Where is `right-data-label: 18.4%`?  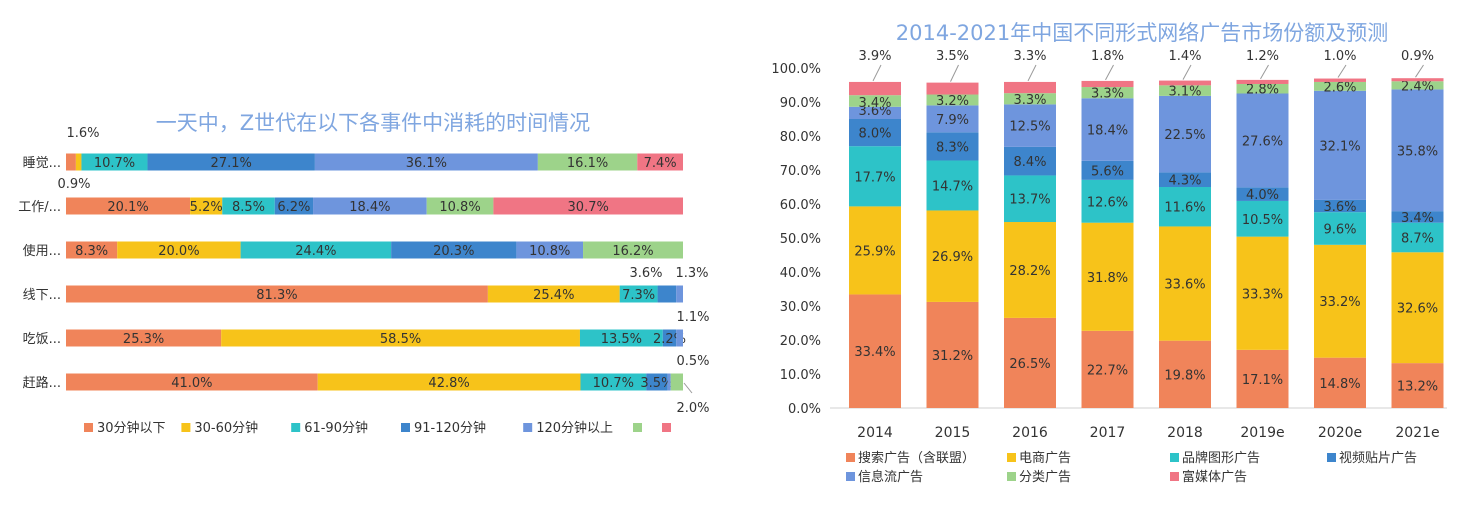
right-data-label: 18.4% is located at coordinates (1107, 131).